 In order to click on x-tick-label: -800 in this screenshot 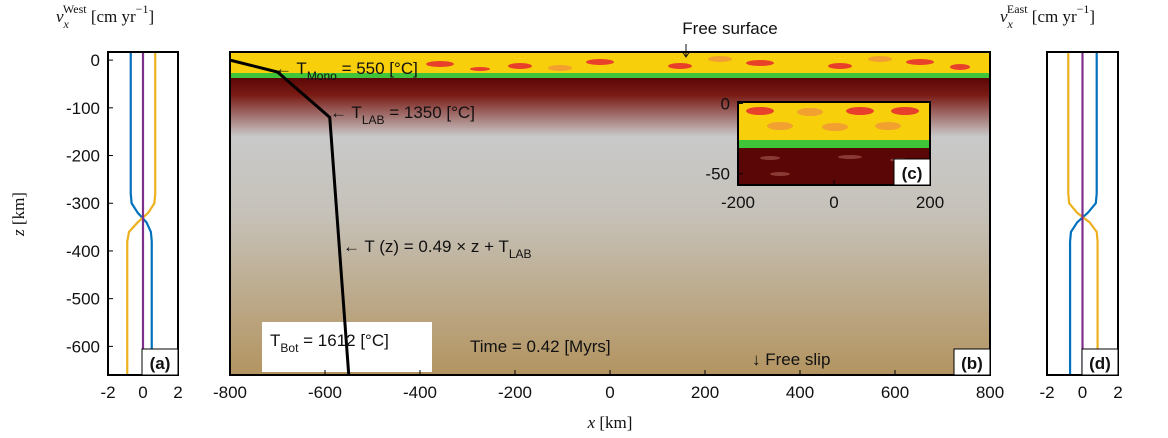, I will do `click(230, 392)`.